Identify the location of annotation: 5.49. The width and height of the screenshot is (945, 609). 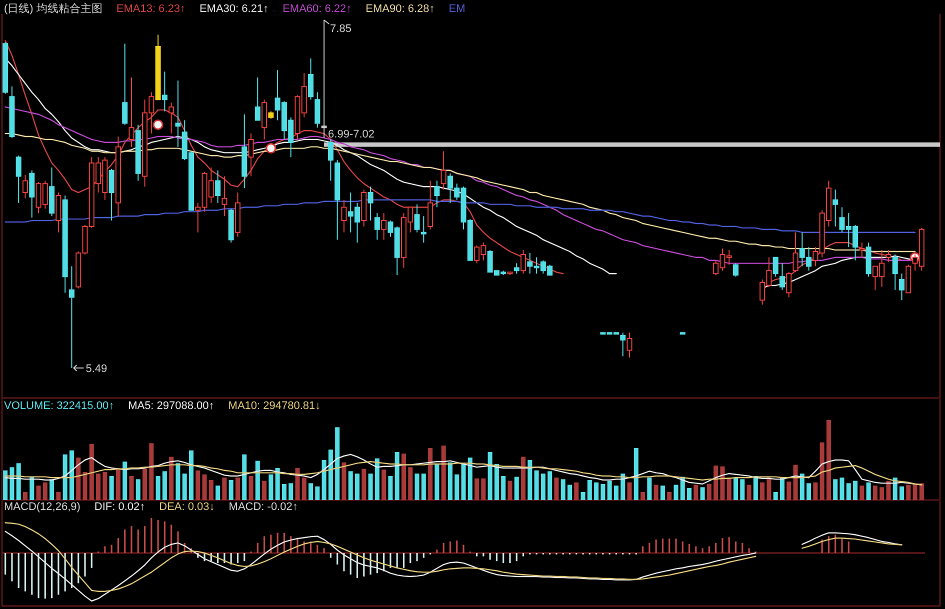
(97, 369).